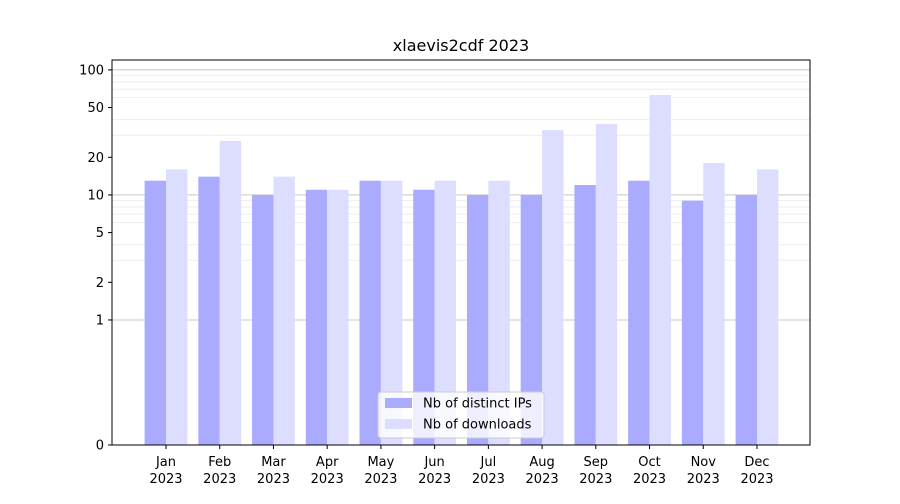 Image resolution: width=900 pixels, height=504 pixels. What do you see at coordinates (273, 471) in the screenshot?
I see `x-tick-label: Mar 2023` at bounding box center [273, 471].